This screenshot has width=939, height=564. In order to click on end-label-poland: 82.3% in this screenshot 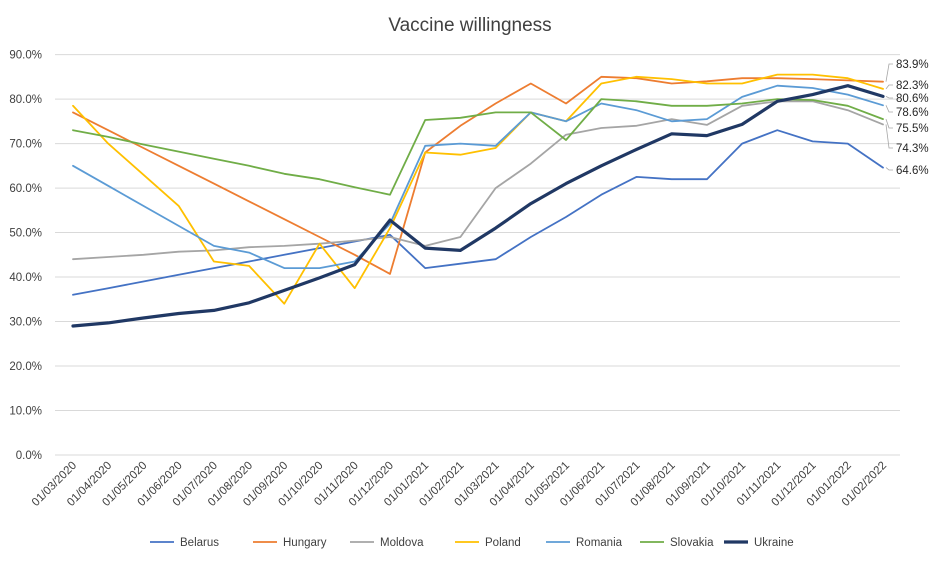, I will do `click(912, 86)`.